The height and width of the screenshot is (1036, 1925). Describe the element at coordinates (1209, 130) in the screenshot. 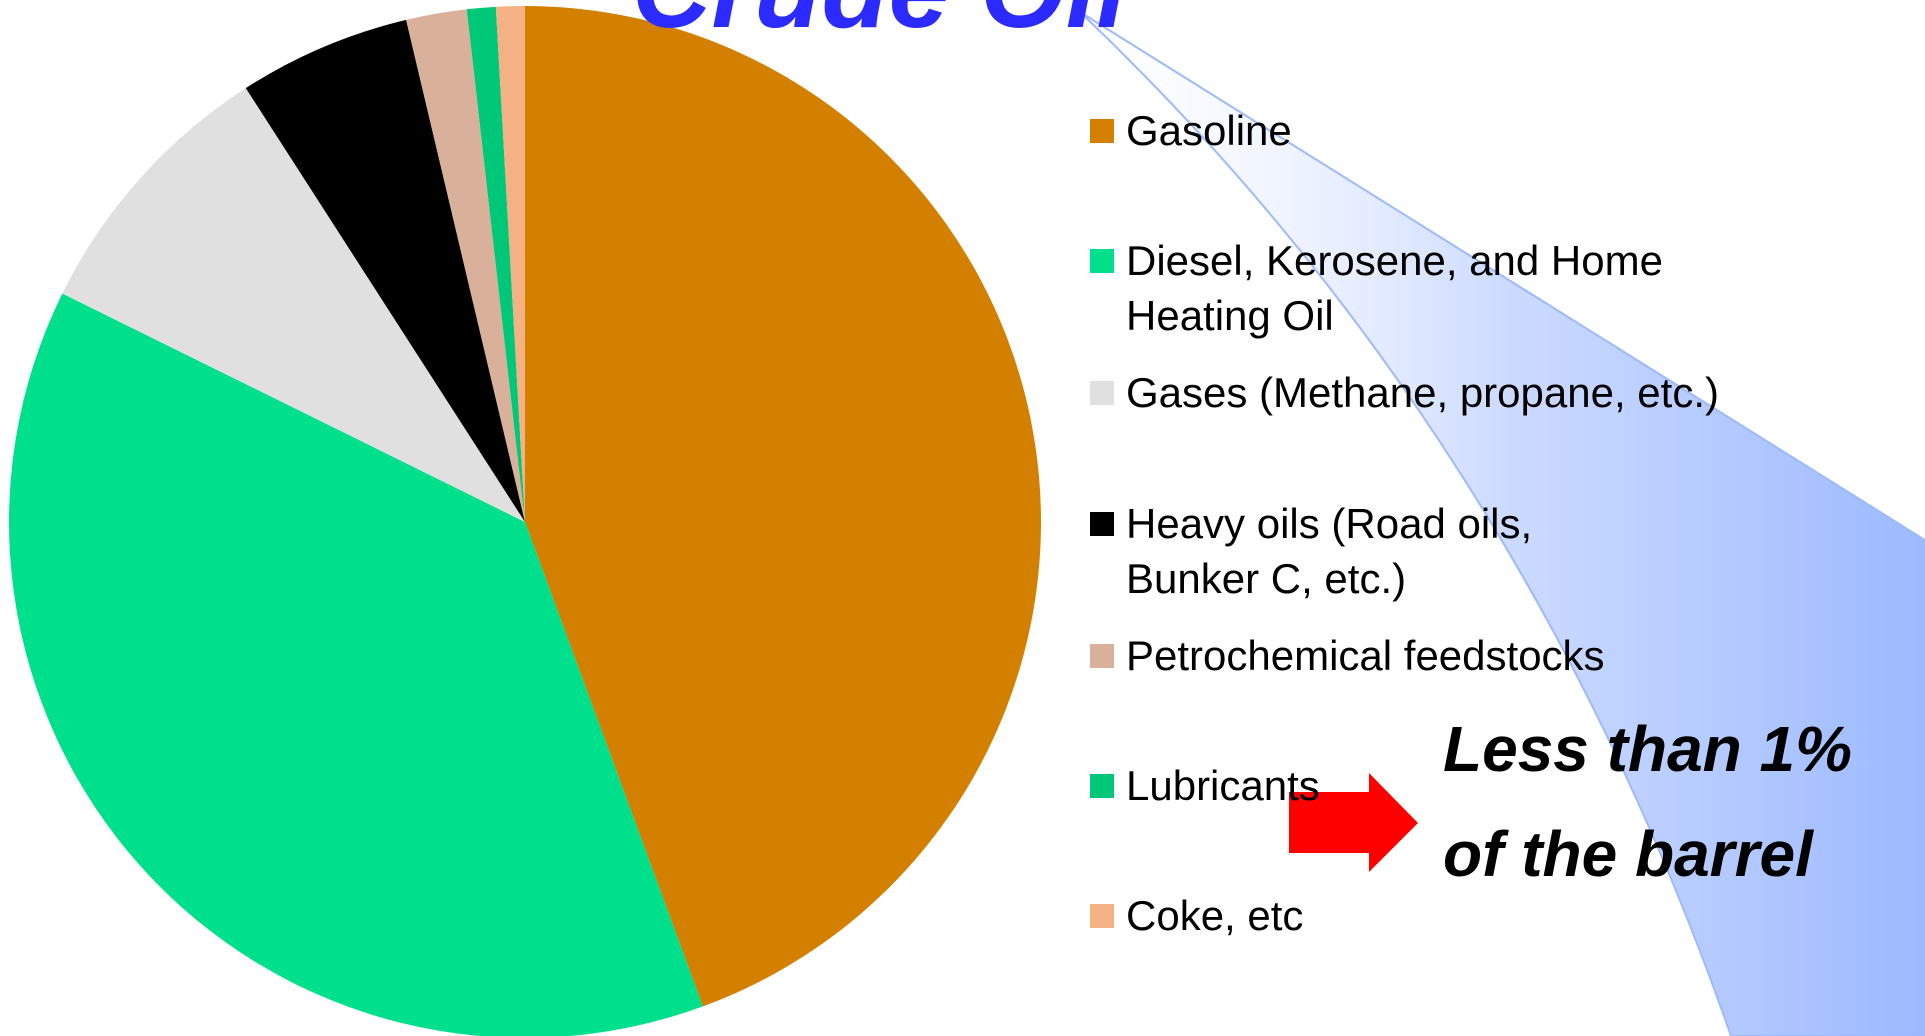

I see `legend-label: Gasoline` at that location.